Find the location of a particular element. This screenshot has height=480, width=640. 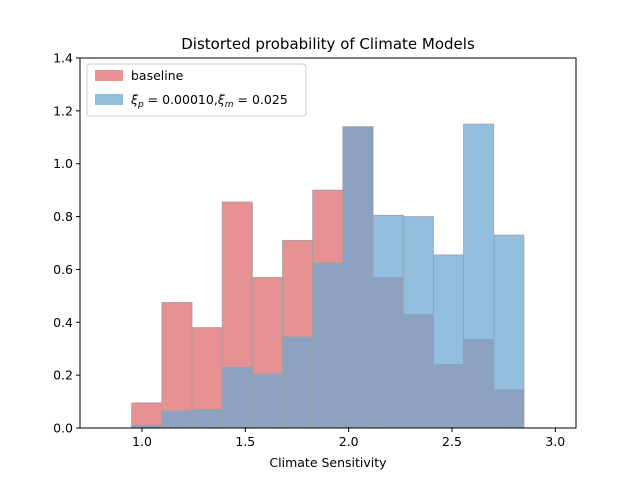

y-tick-label: 0.4 is located at coordinates (63, 322).